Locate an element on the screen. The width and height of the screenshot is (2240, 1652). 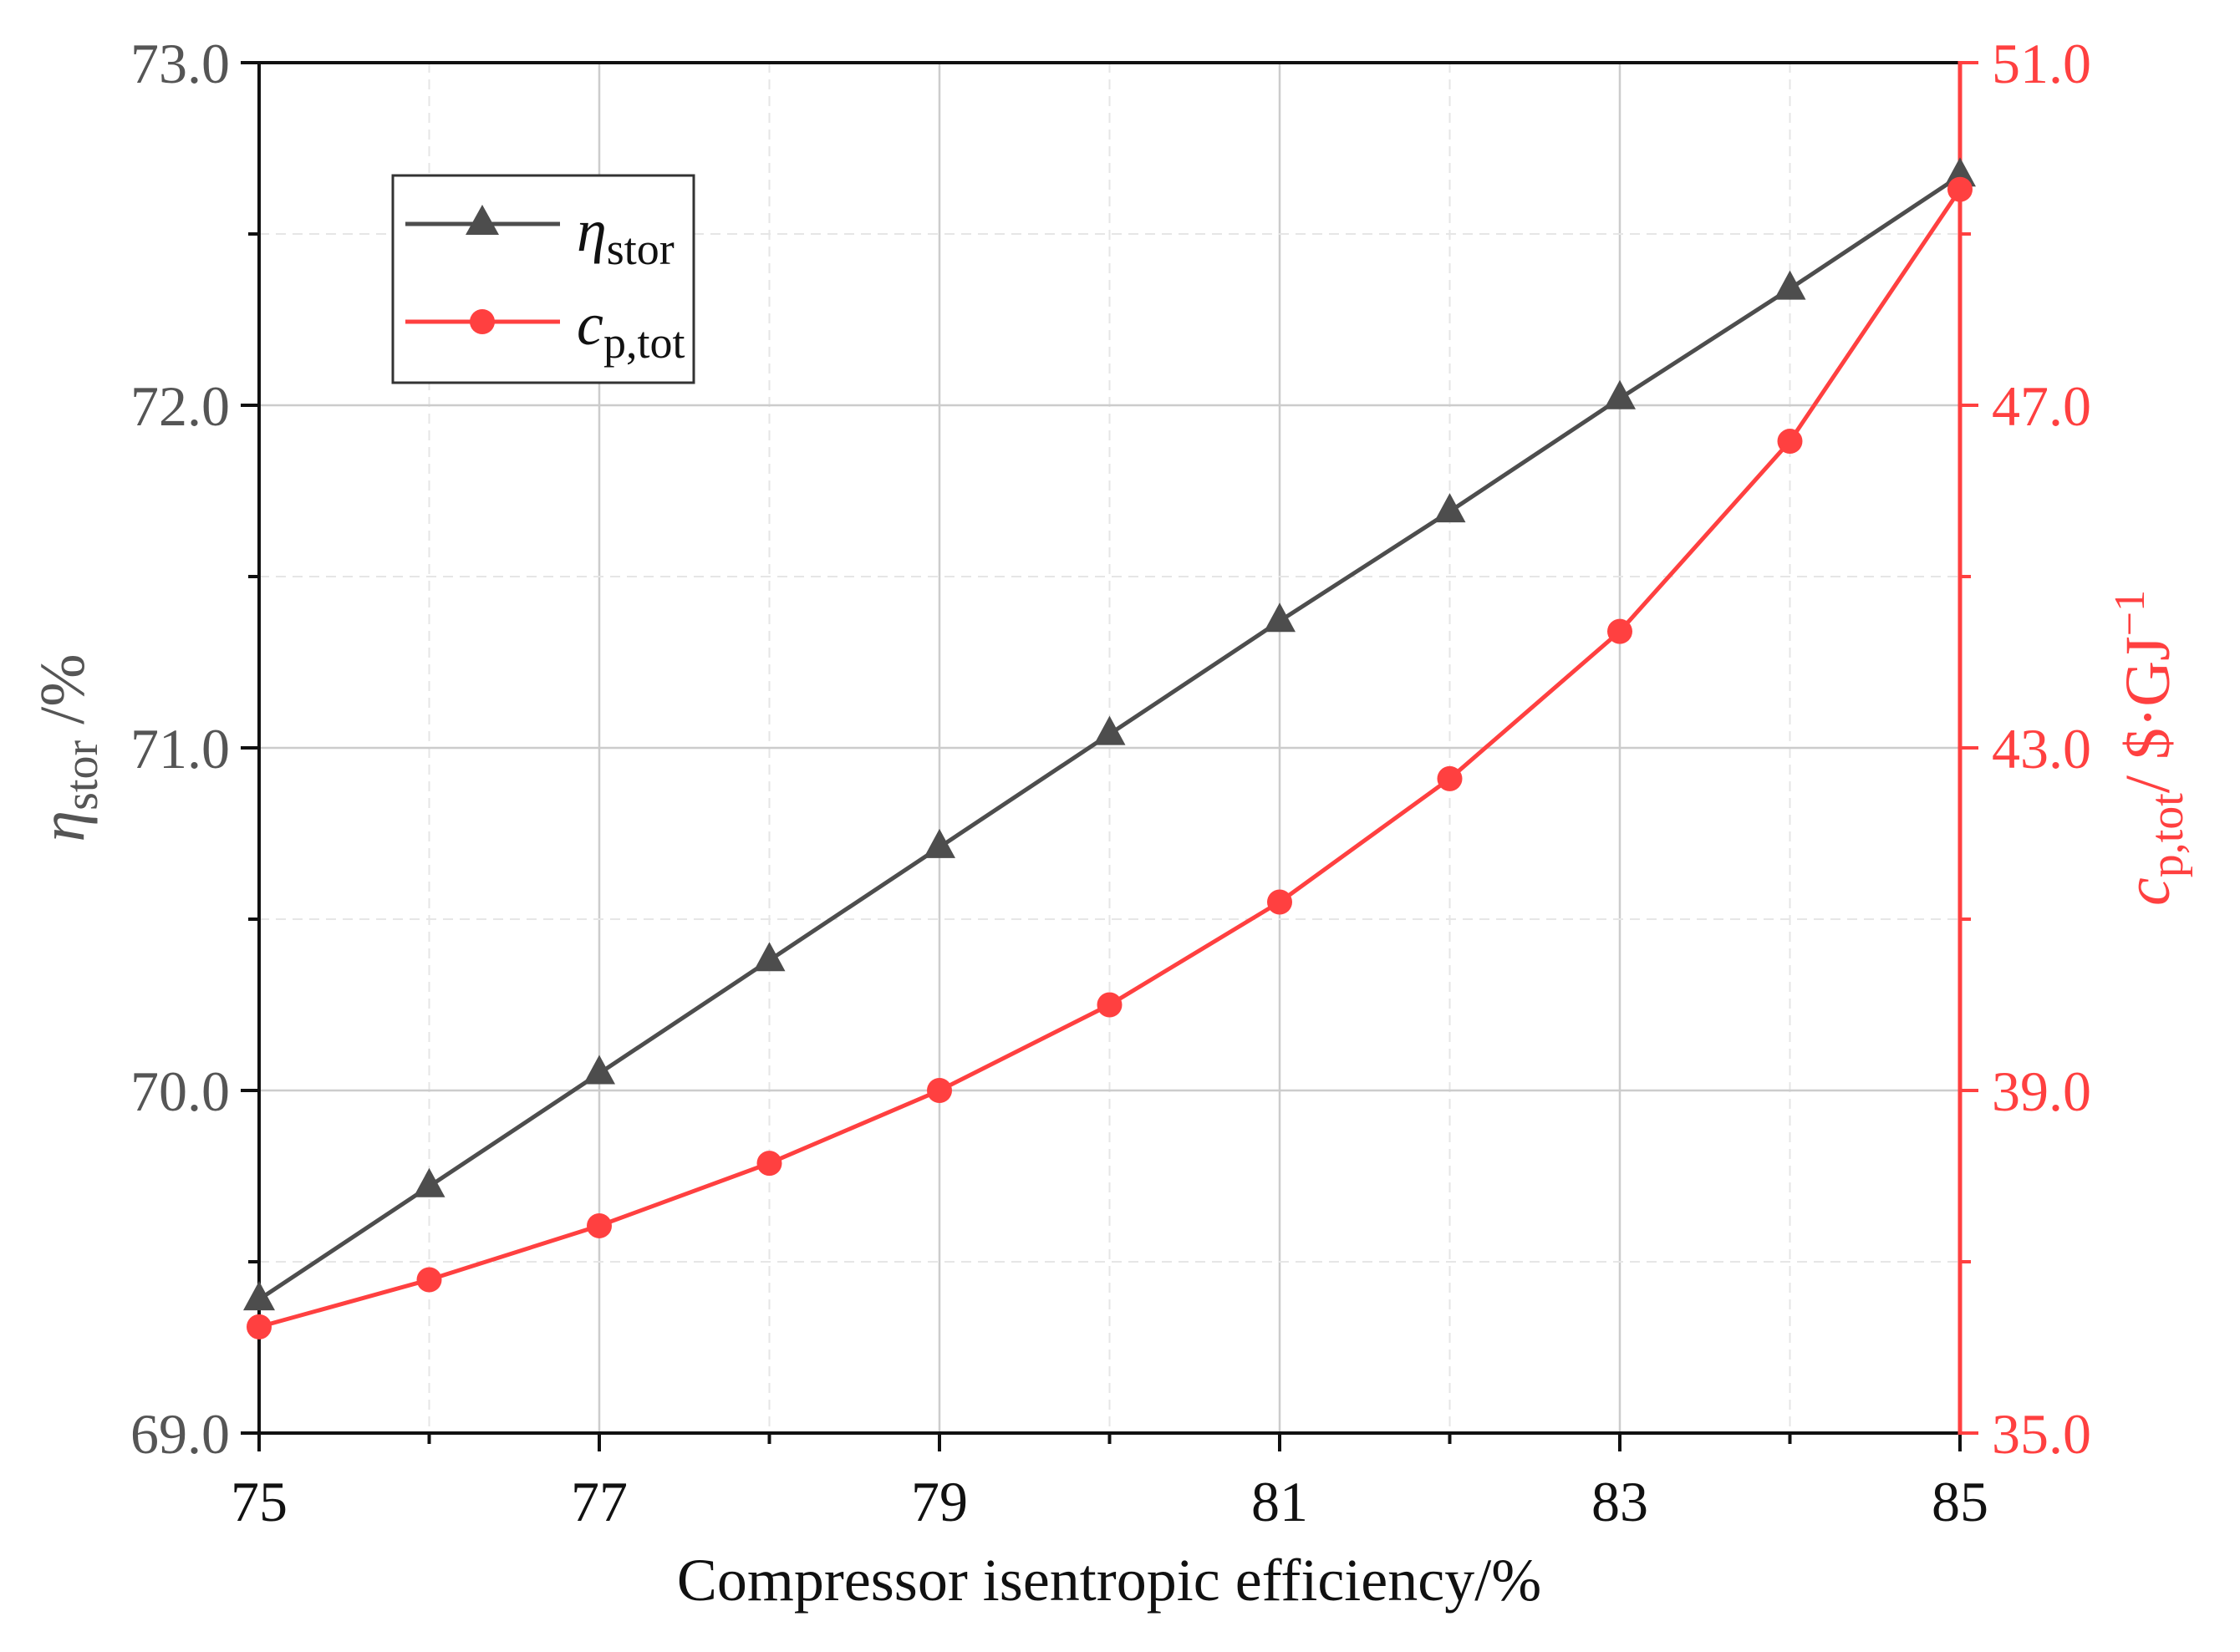
y-right-label-unit: / $·GJ is located at coordinates (2148, 715).